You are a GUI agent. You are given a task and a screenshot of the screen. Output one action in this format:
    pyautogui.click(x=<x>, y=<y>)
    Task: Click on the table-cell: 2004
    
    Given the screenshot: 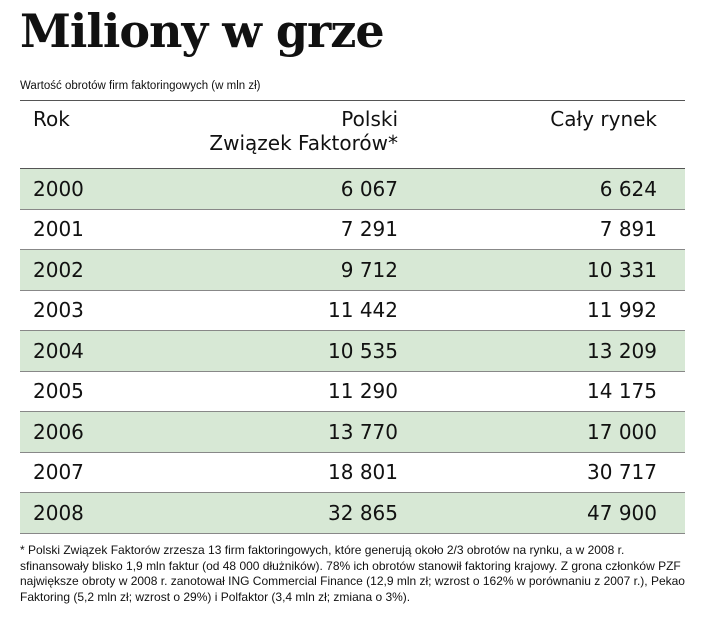 What is the action you would take?
    pyautogui.click(x=96, y=351)
    